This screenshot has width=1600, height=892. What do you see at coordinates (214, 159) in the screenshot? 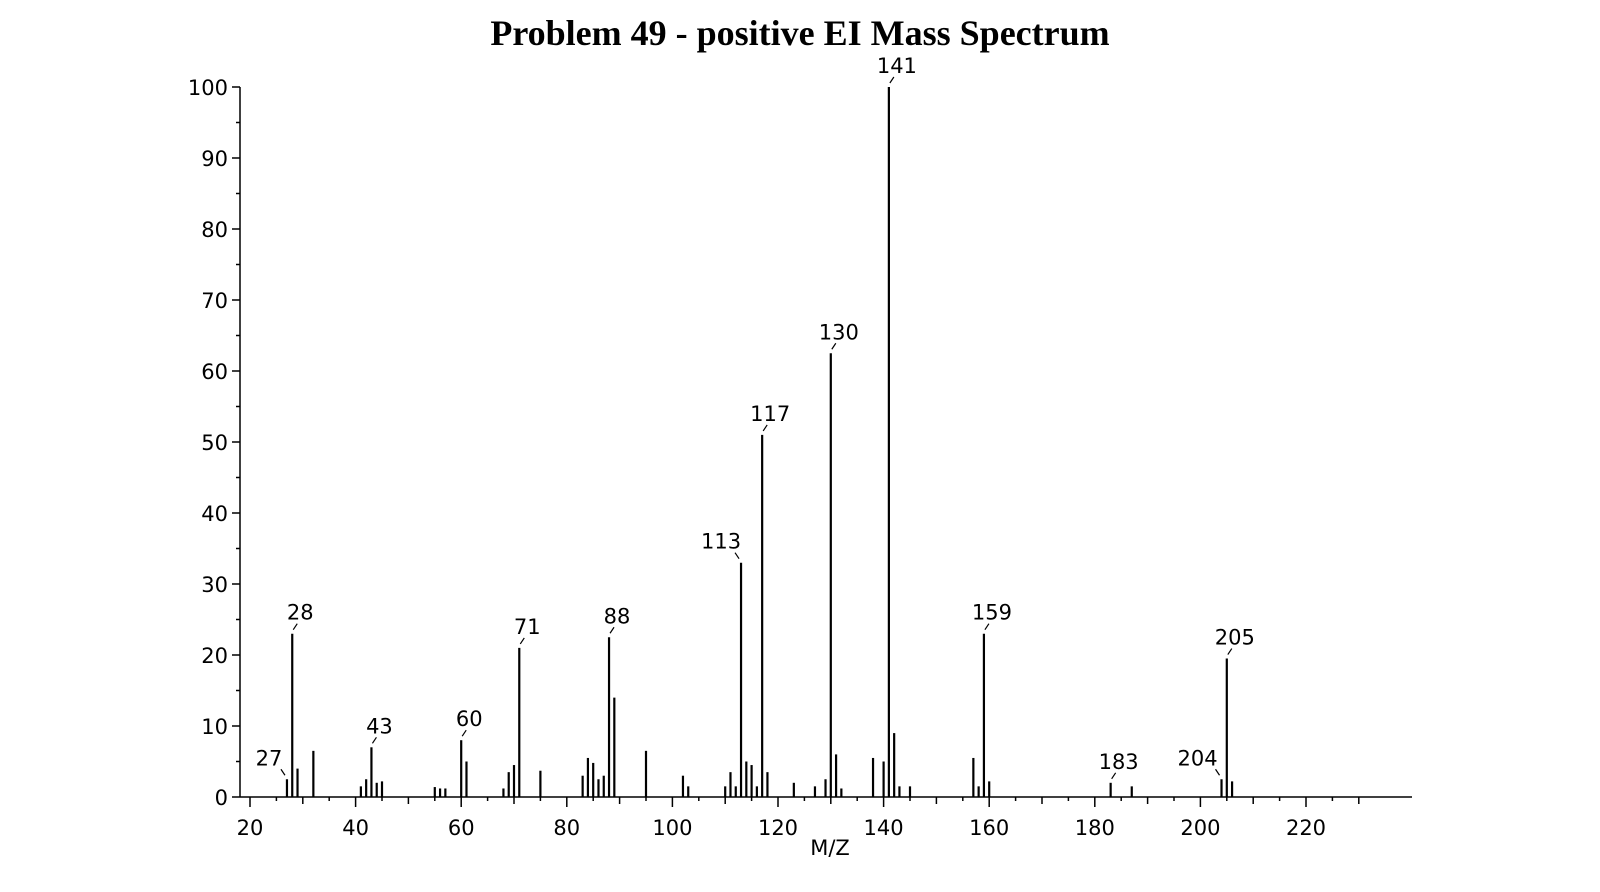
I see `y-tick-label: 90` at bounding box center [214, 159].